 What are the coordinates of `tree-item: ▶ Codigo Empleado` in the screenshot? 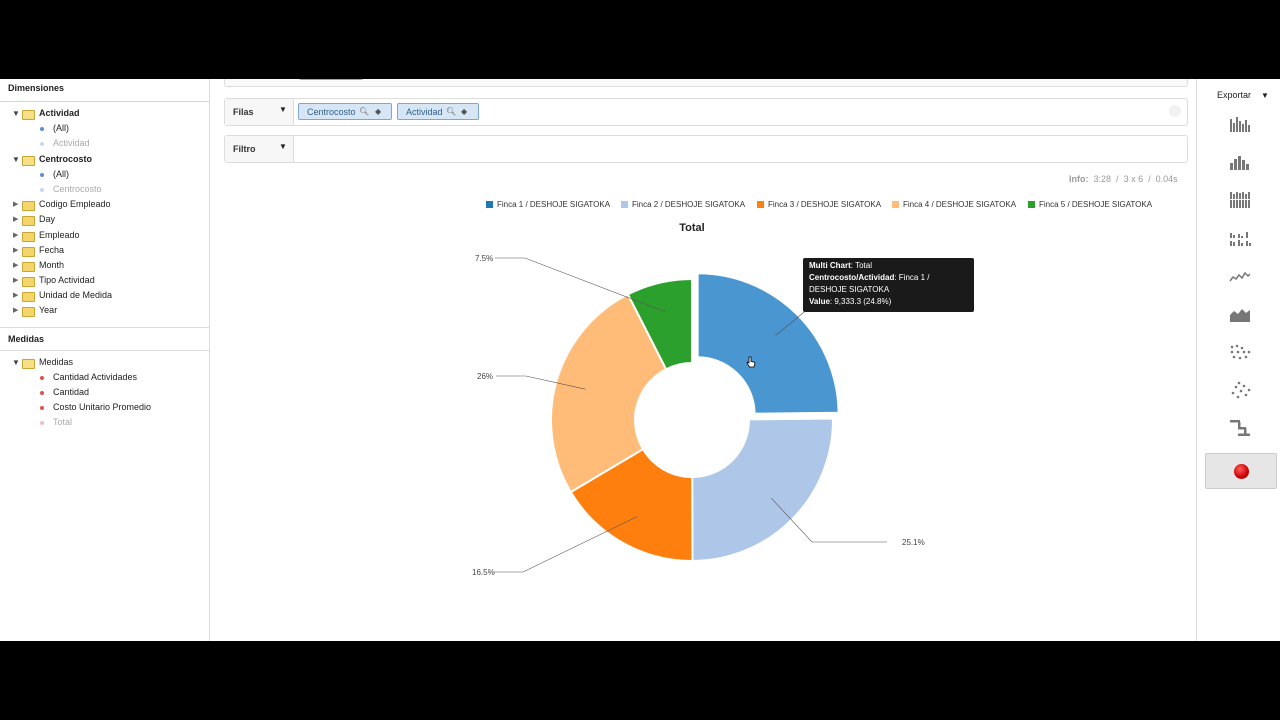 It's located at (104, 204).